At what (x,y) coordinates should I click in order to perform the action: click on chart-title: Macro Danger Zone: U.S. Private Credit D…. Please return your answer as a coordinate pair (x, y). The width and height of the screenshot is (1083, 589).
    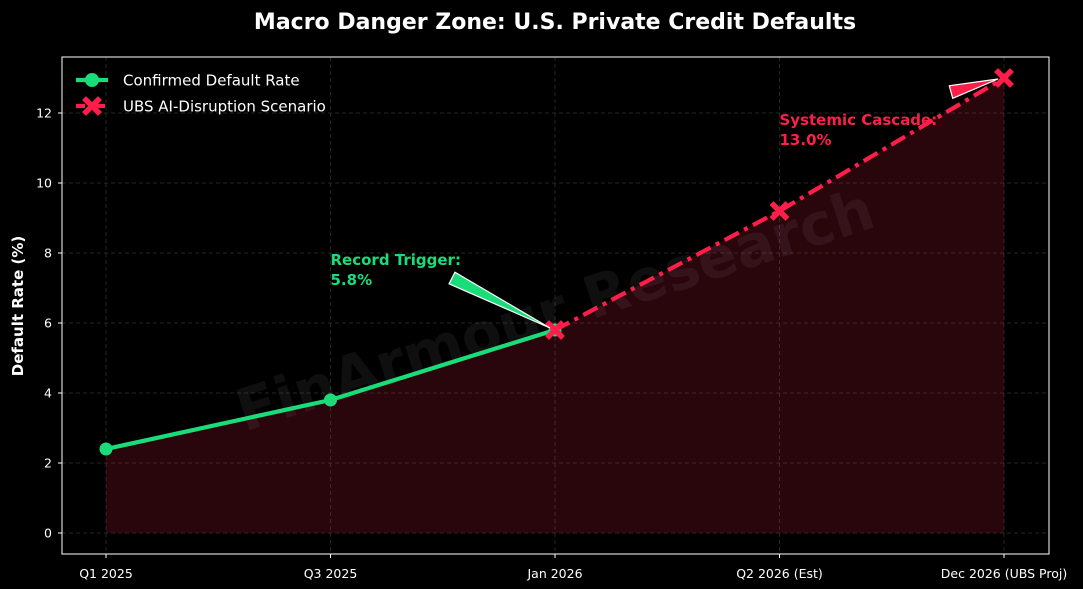
    Looking at the image, I should click on (555, 22).